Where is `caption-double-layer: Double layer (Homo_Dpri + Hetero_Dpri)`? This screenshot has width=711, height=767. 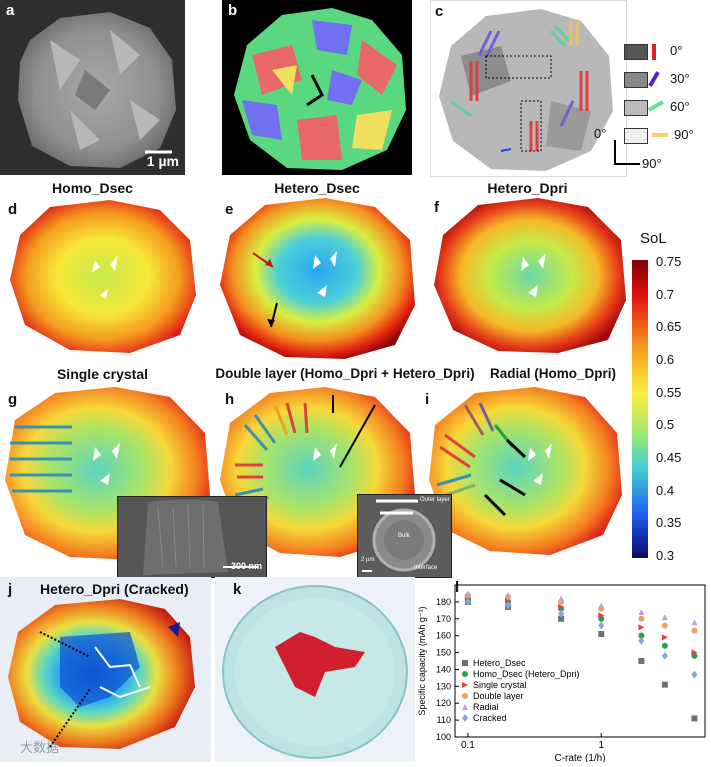
caption-double-layer: Double layer (Homo_Dpri + Hetero_Dpri) is located at coordinates (345, 373).